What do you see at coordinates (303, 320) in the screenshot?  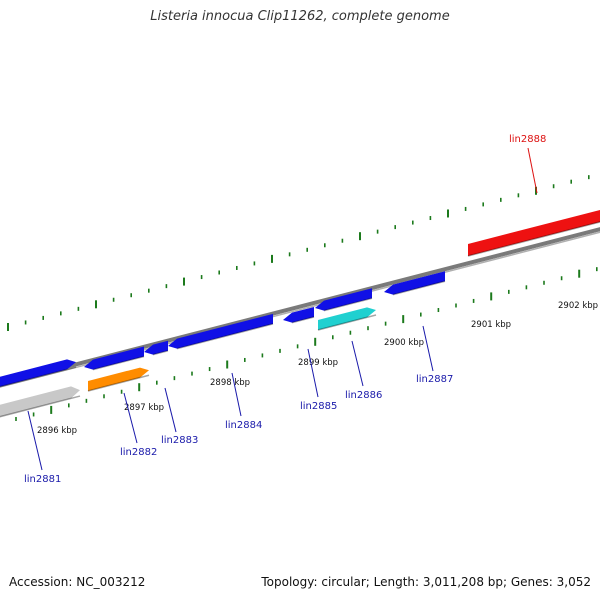 I see `feature-lin2885-shade` at bounding box center [303, 320].